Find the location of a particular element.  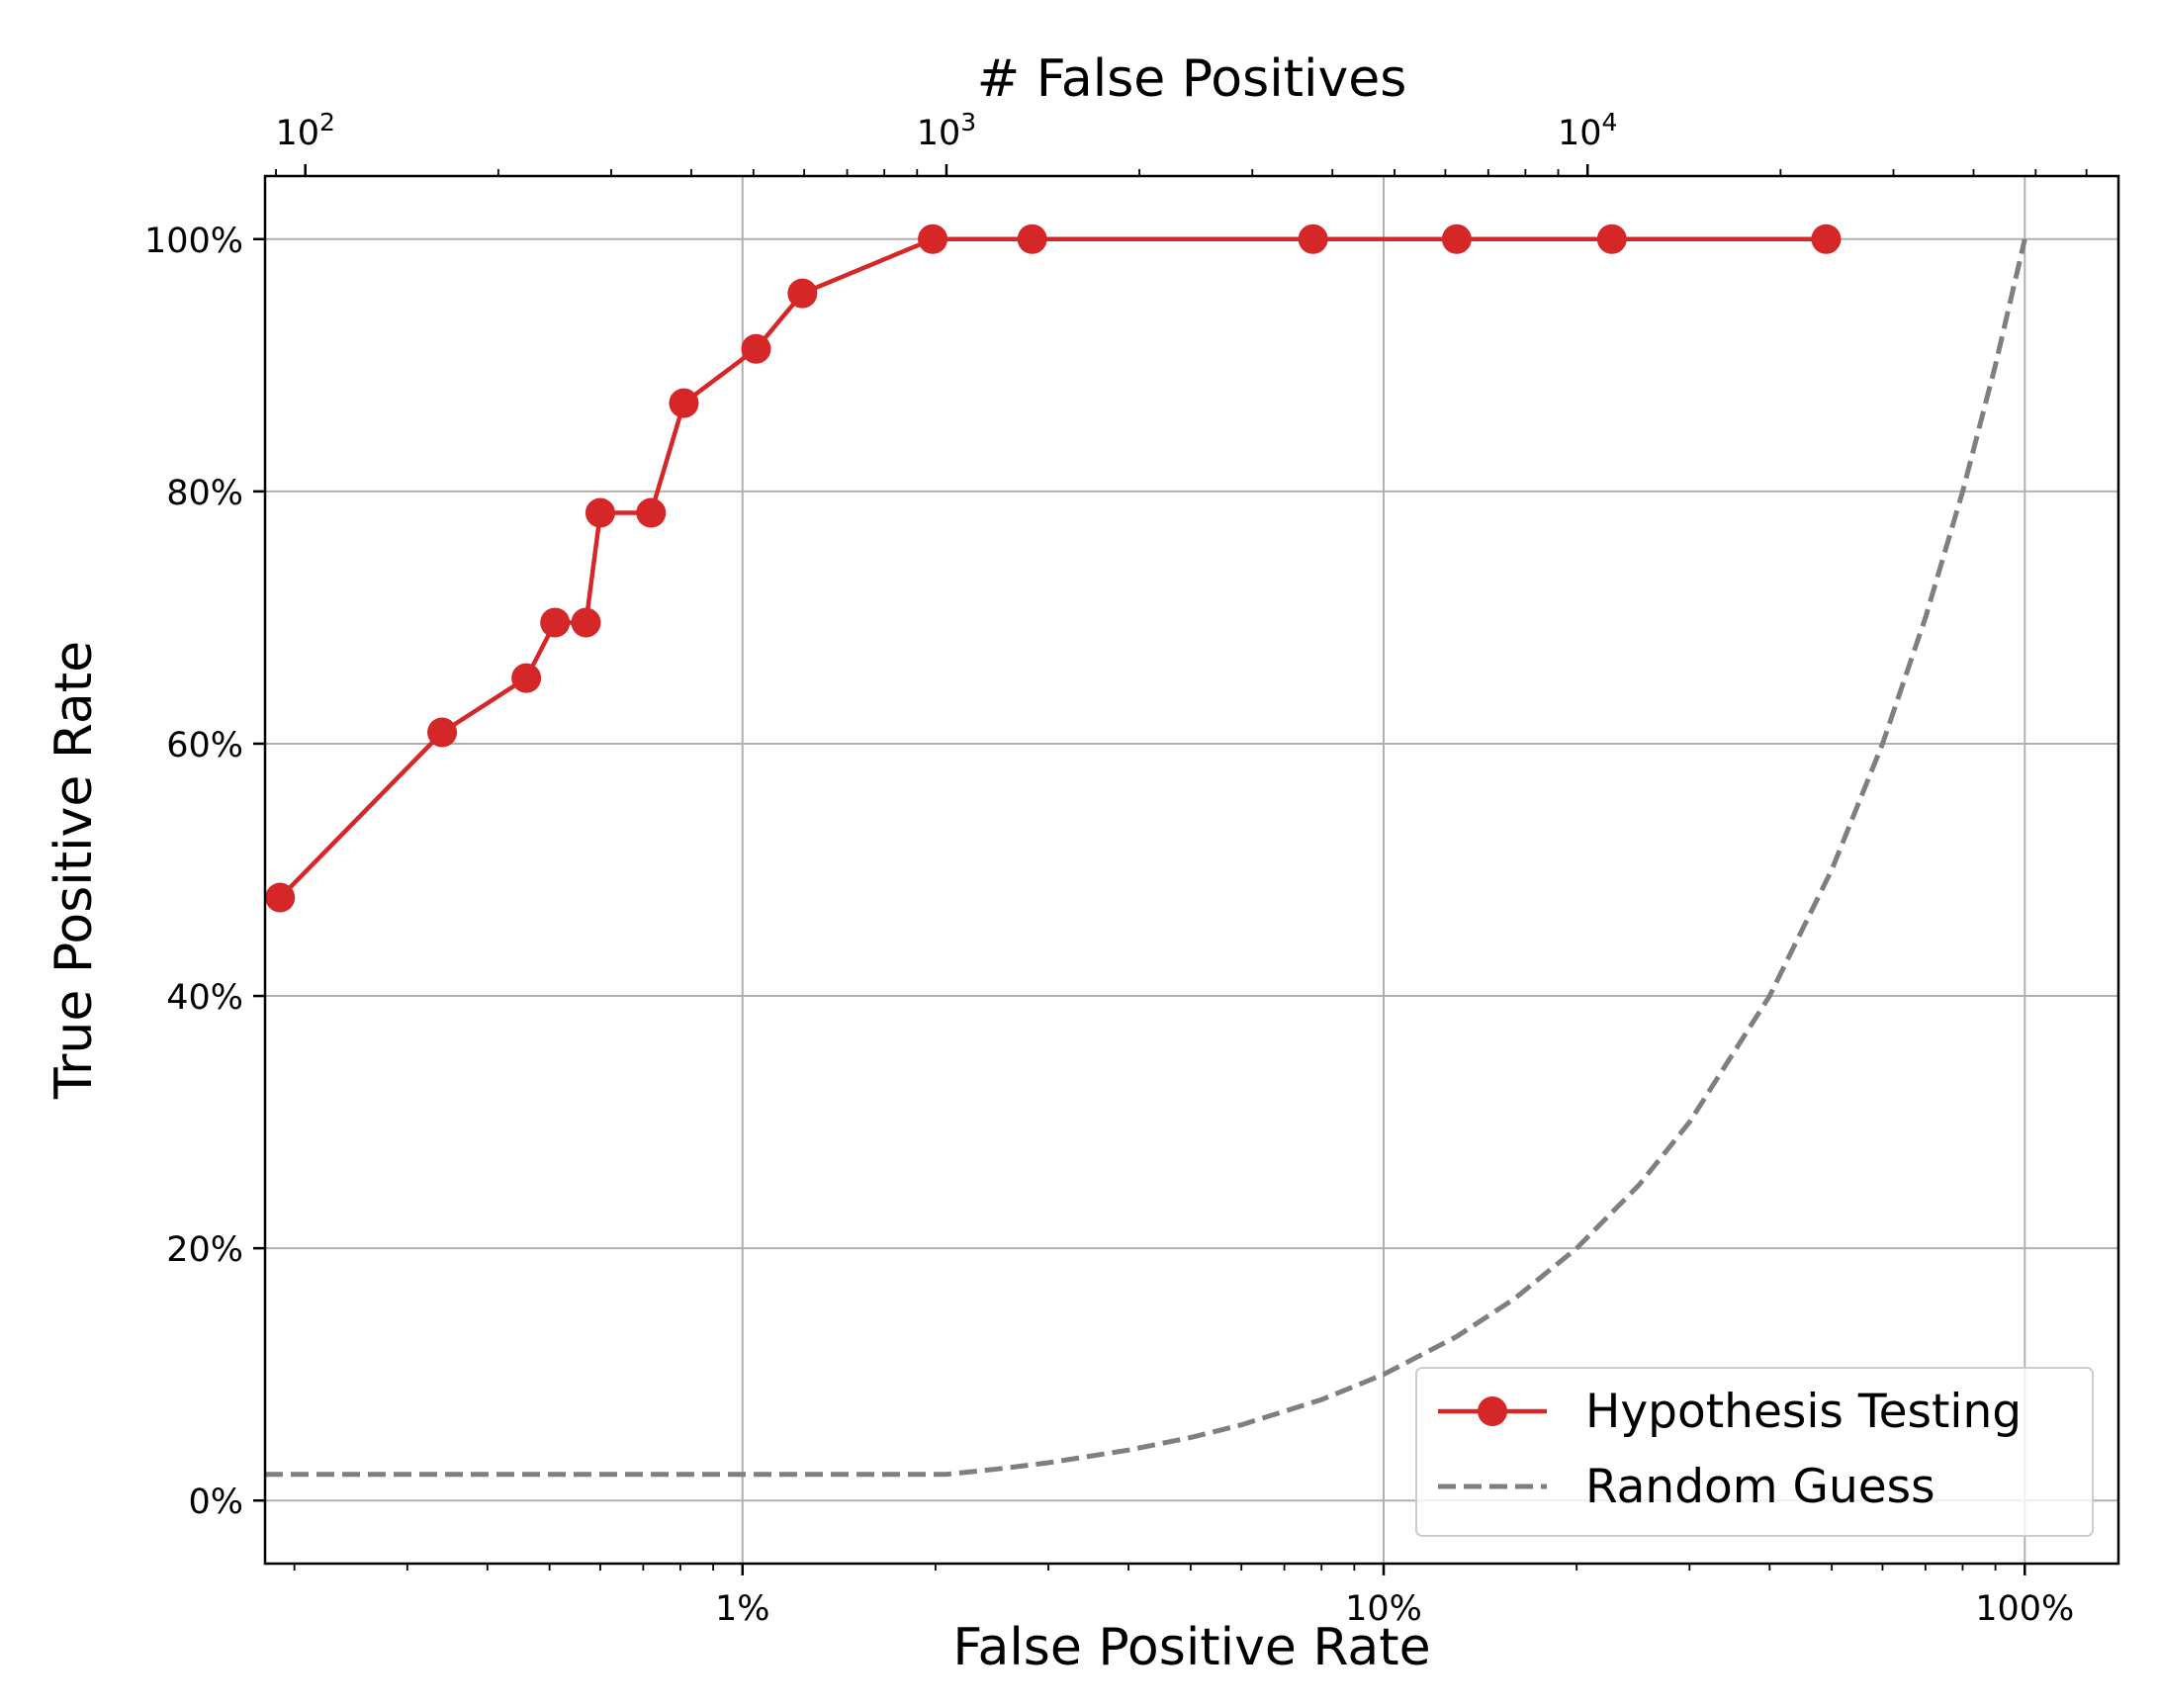

y-tick-label: 60% is located at coordinates (204, 745).